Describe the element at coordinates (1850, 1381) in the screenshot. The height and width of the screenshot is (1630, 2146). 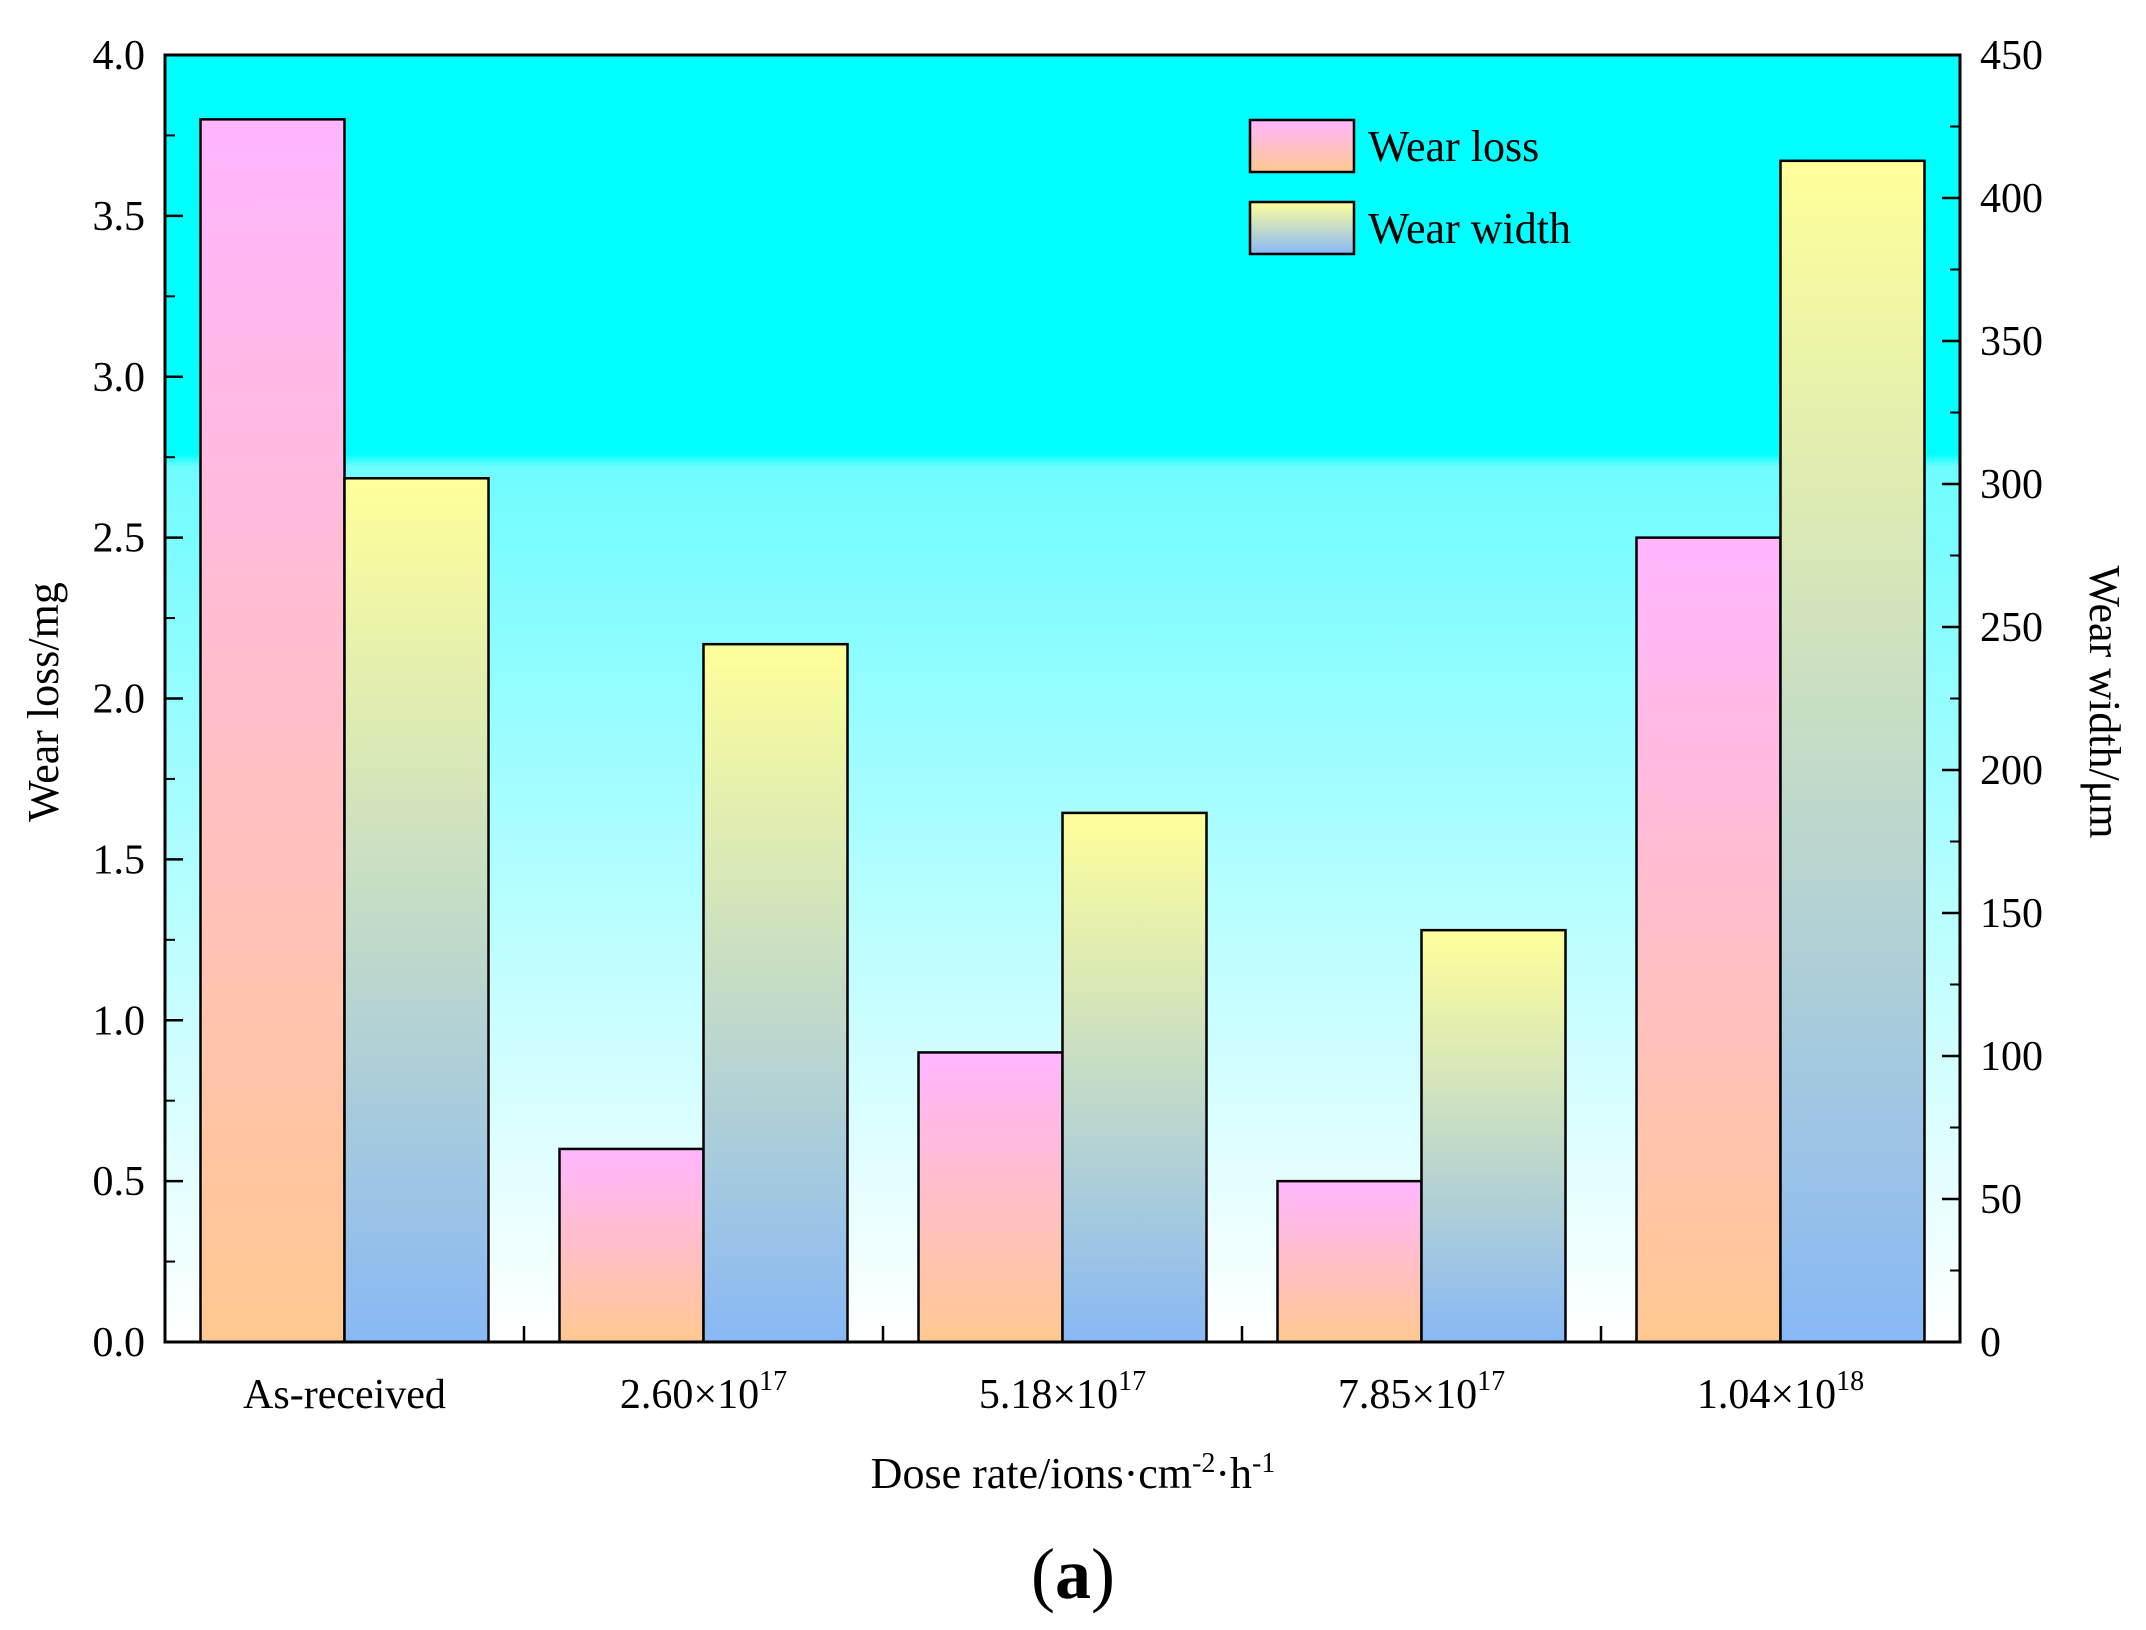
I see `x-tick-label-exp: 18` at that location.